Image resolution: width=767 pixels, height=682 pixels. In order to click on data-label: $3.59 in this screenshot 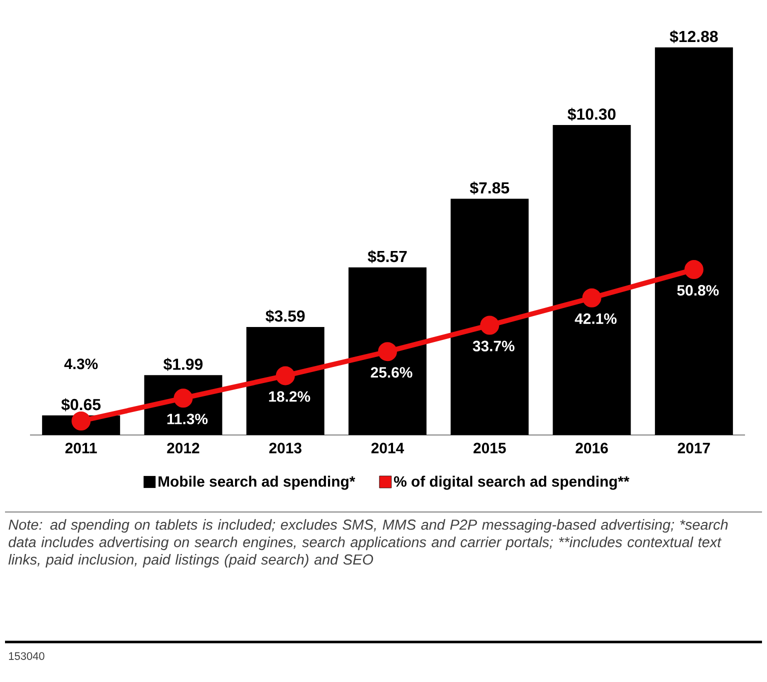, I will do `click(285, 316)`.